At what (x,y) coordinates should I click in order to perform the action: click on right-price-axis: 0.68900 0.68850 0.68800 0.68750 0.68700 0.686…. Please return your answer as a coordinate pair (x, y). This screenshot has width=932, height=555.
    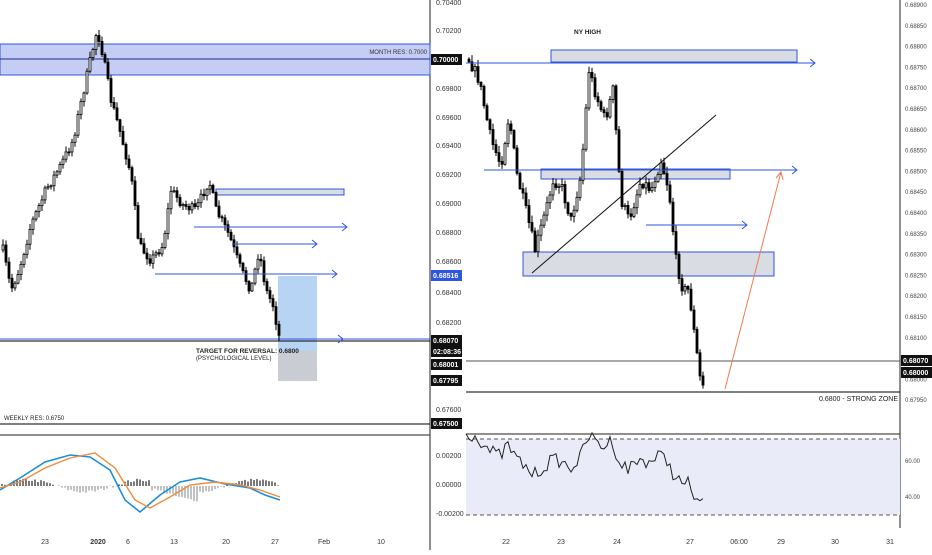
    Looking at the image, I should click on (916, 203).